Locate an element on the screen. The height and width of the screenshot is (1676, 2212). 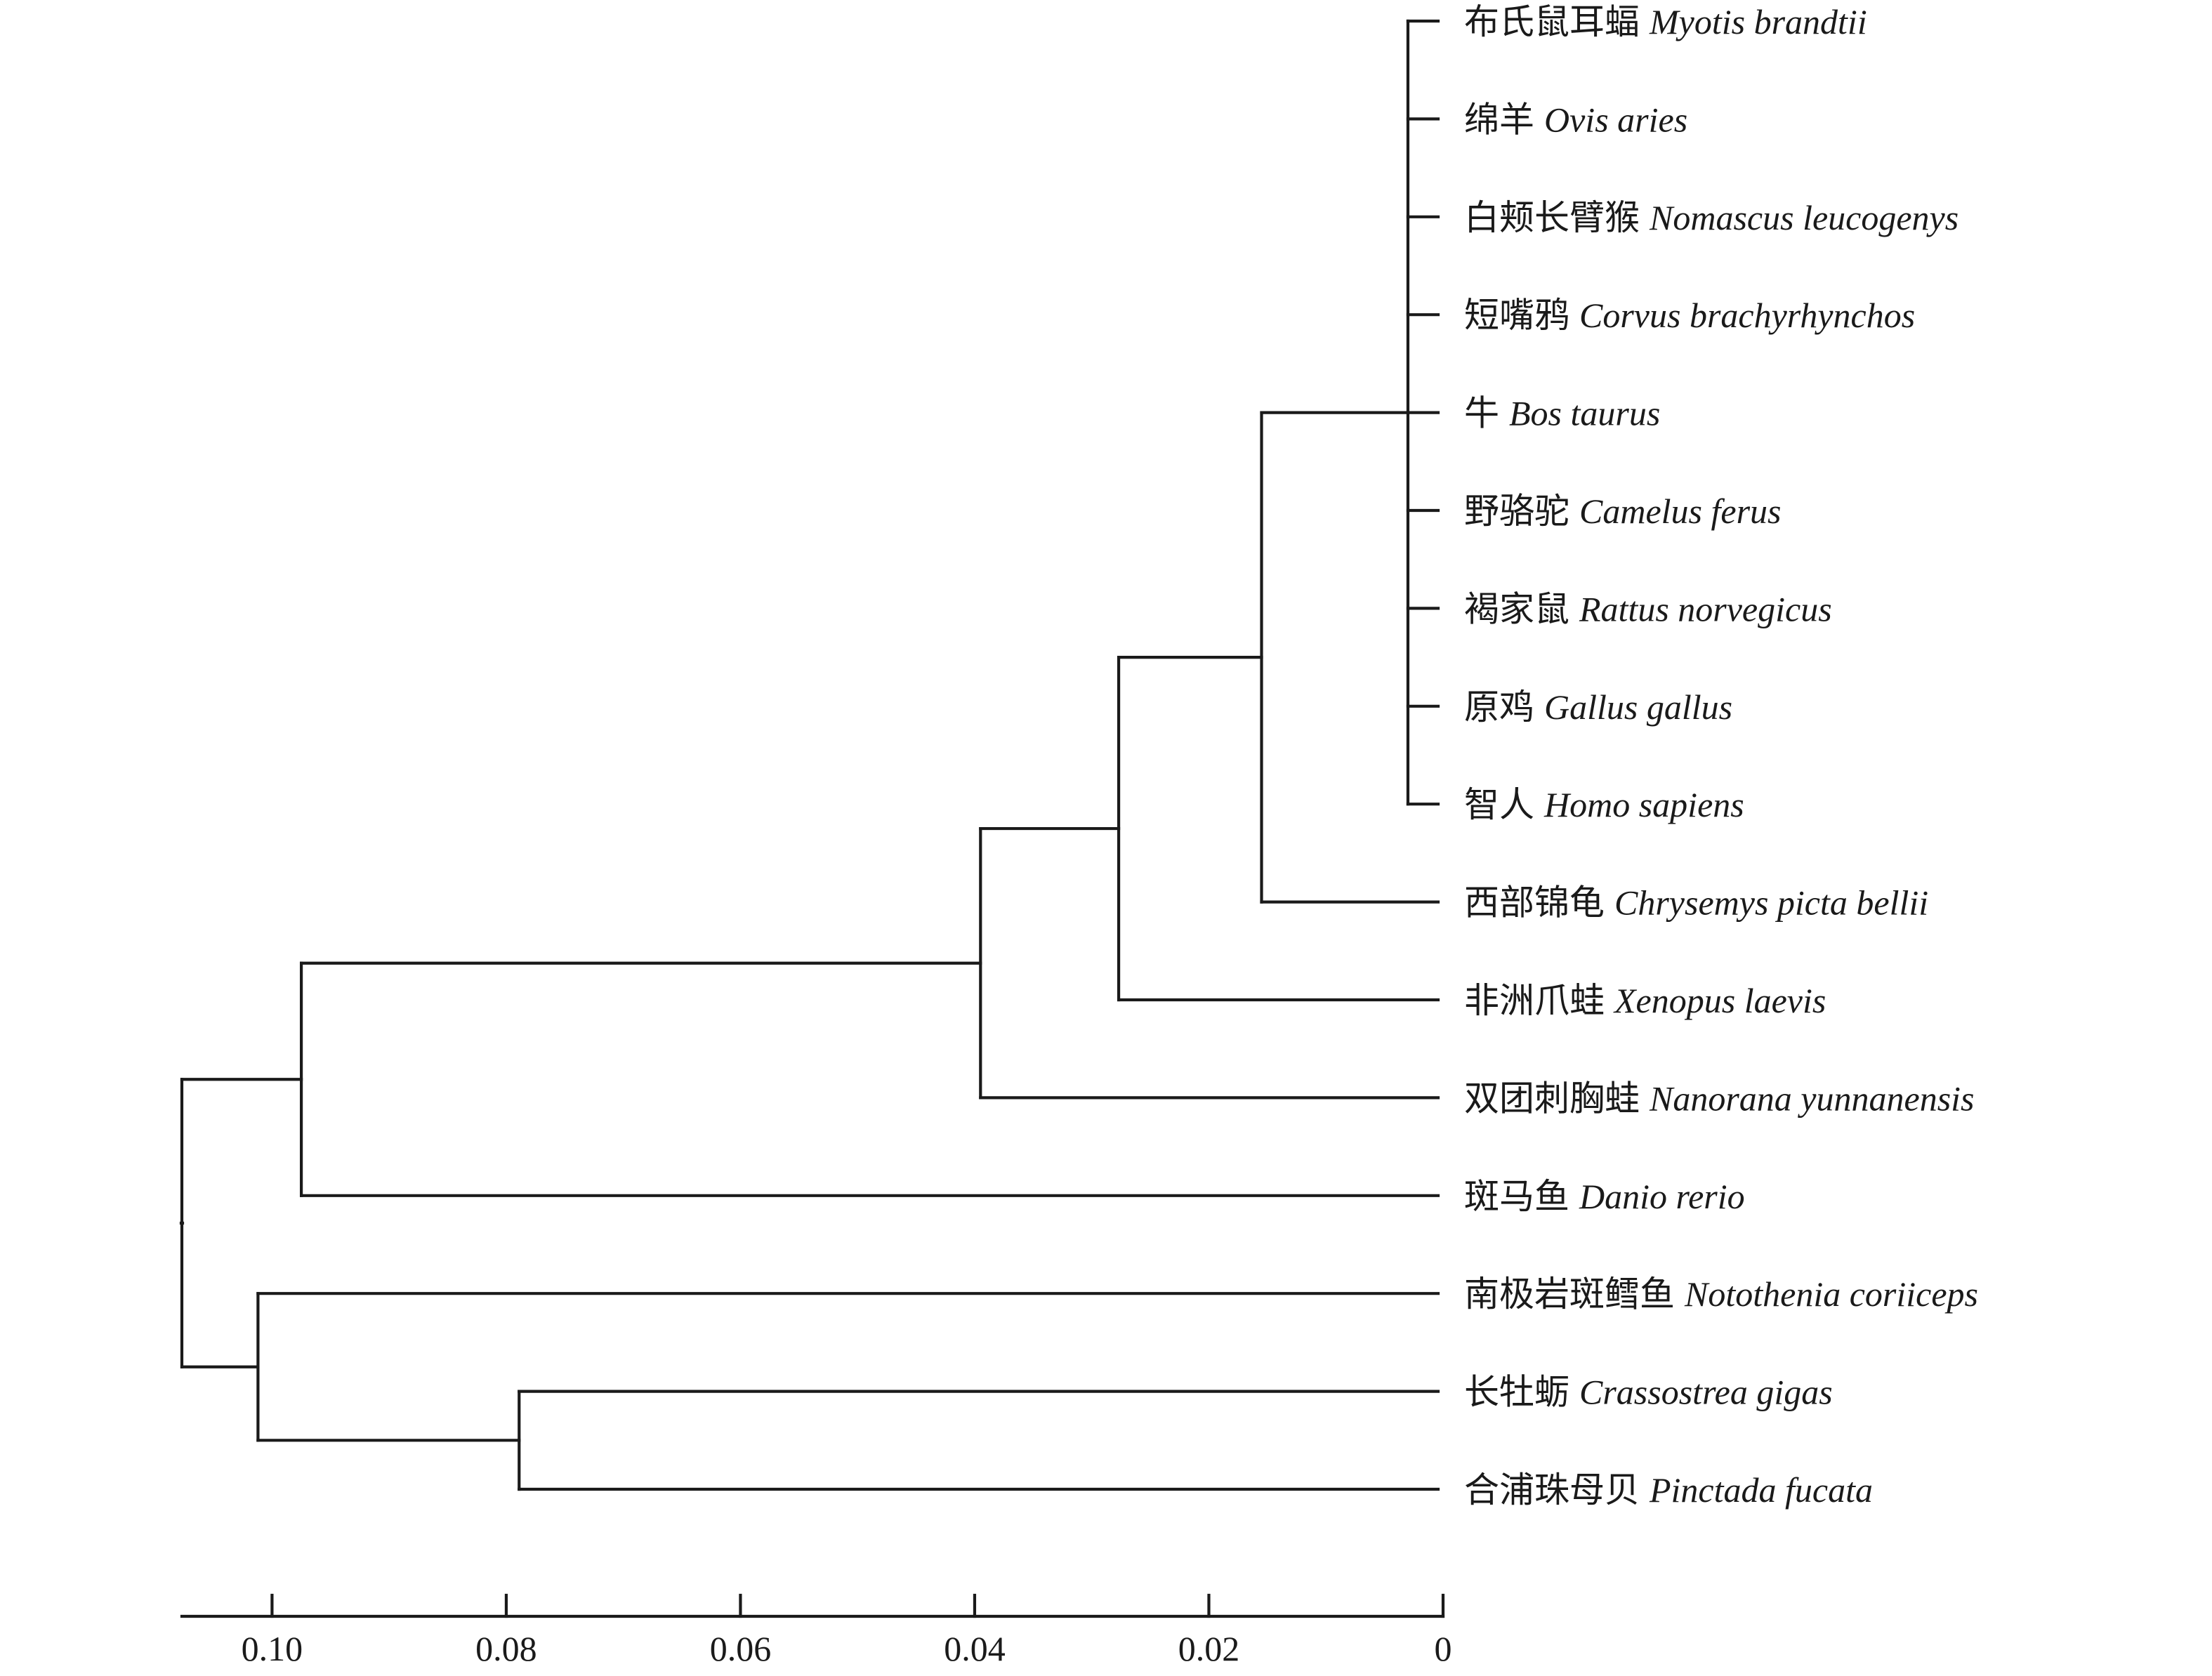
leaf-common-name: 双团刺胸蛙 is located at coordinates (1552, 1098).